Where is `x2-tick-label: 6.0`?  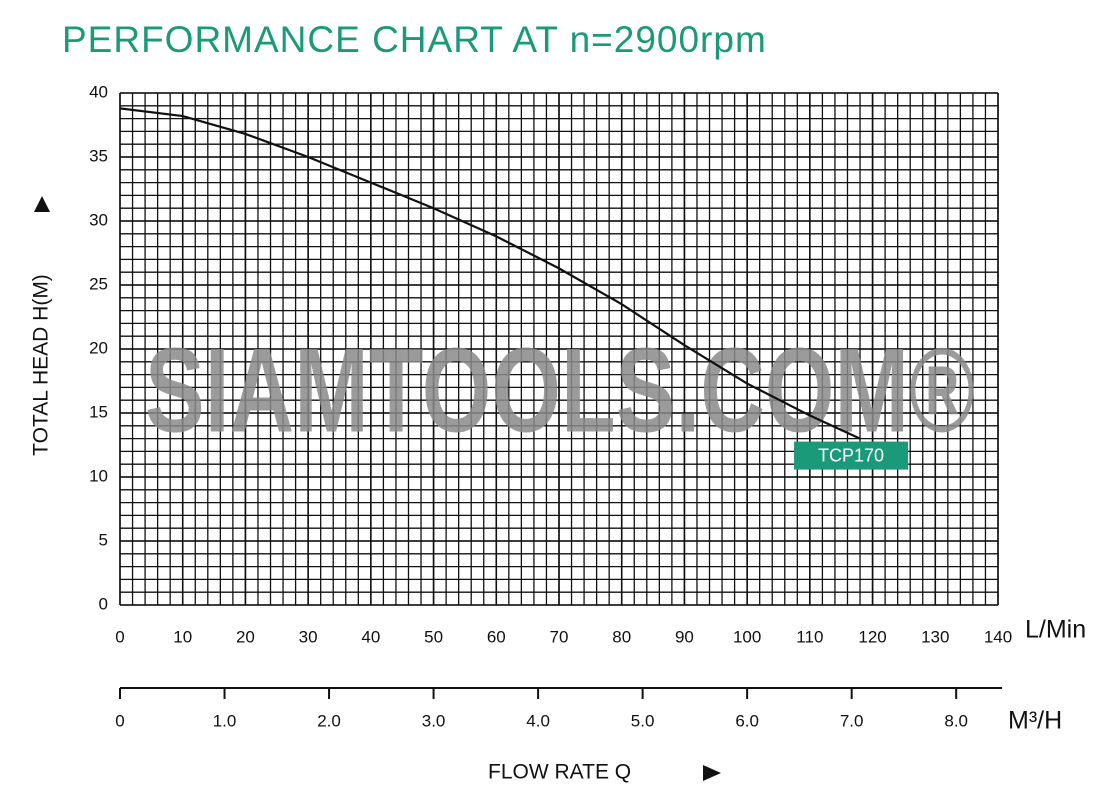
x2-tick-label: 6.0 is located at coordinates (747, 720).